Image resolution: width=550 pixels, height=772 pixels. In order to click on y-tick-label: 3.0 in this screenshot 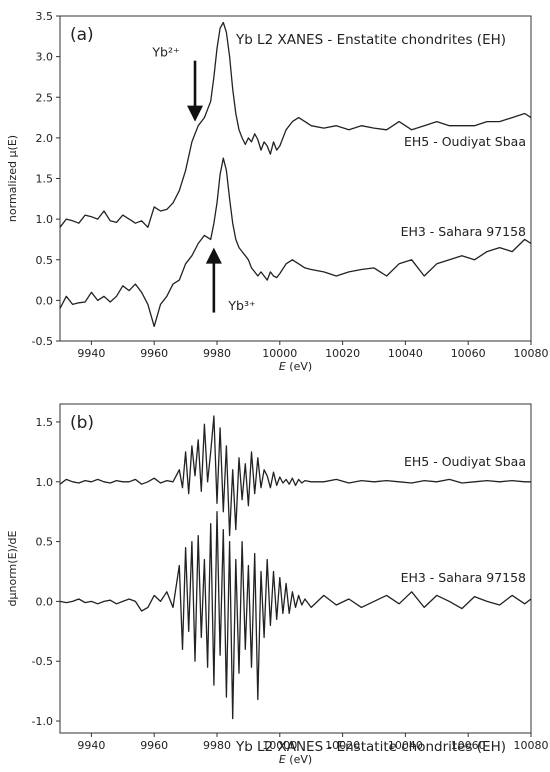, I will do `click(45, 57)`.